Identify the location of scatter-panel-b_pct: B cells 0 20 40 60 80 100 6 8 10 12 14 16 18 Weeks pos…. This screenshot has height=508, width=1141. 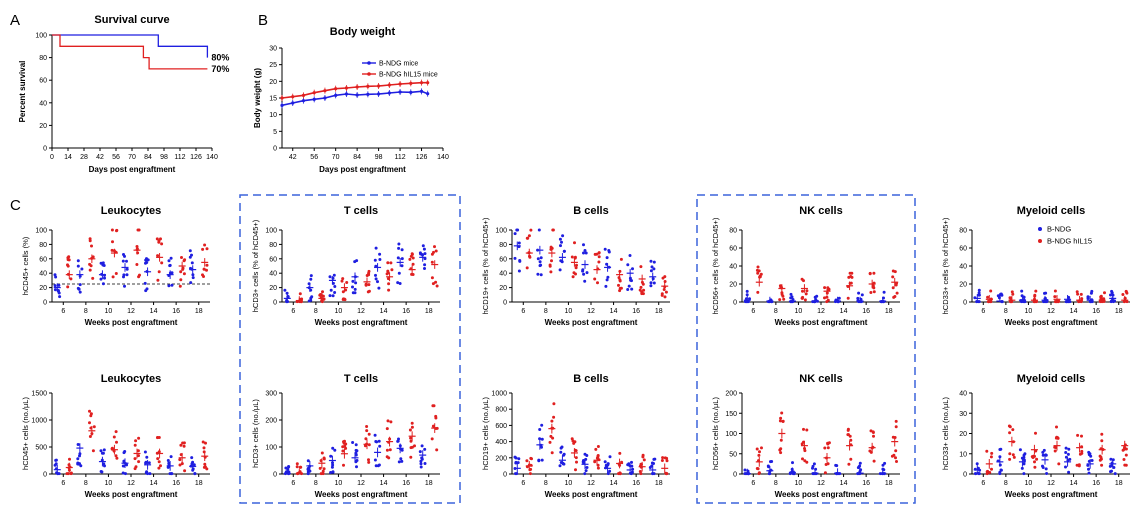
(575, 266).